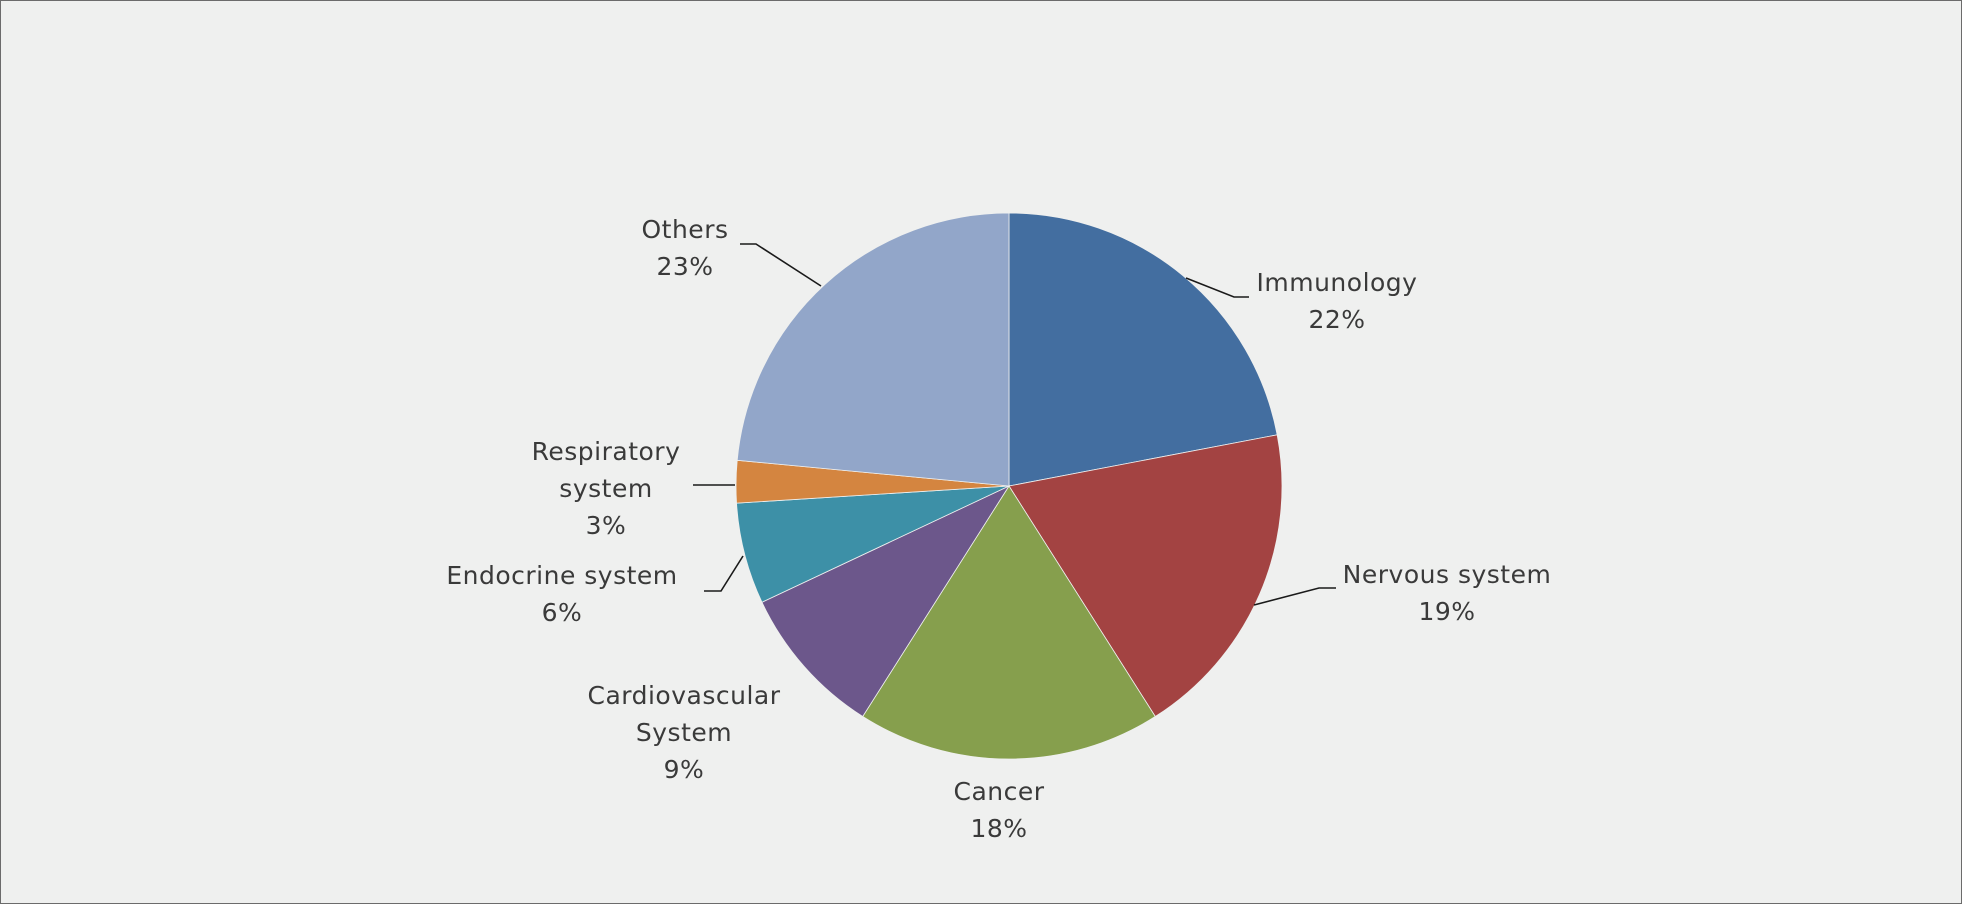  What do you see at coordinates (1336, 319) in the screenshot?
I see `slice-percent: 22%` at bounding box center [1336, 319].